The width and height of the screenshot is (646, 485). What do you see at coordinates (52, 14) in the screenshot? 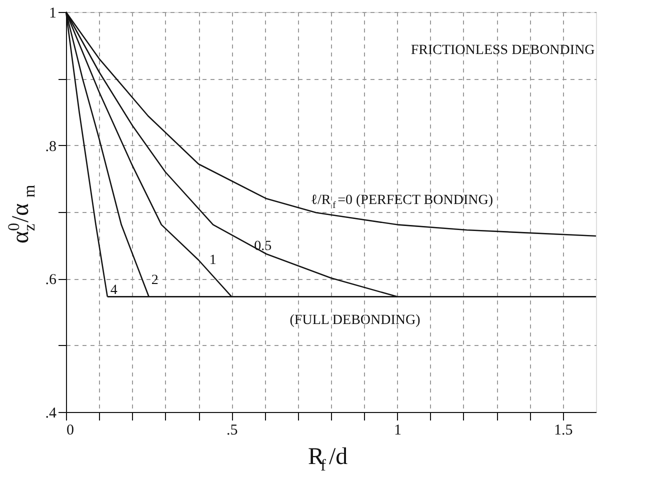
I see `y-tick-label: 1` at bounding box center [52, 14].